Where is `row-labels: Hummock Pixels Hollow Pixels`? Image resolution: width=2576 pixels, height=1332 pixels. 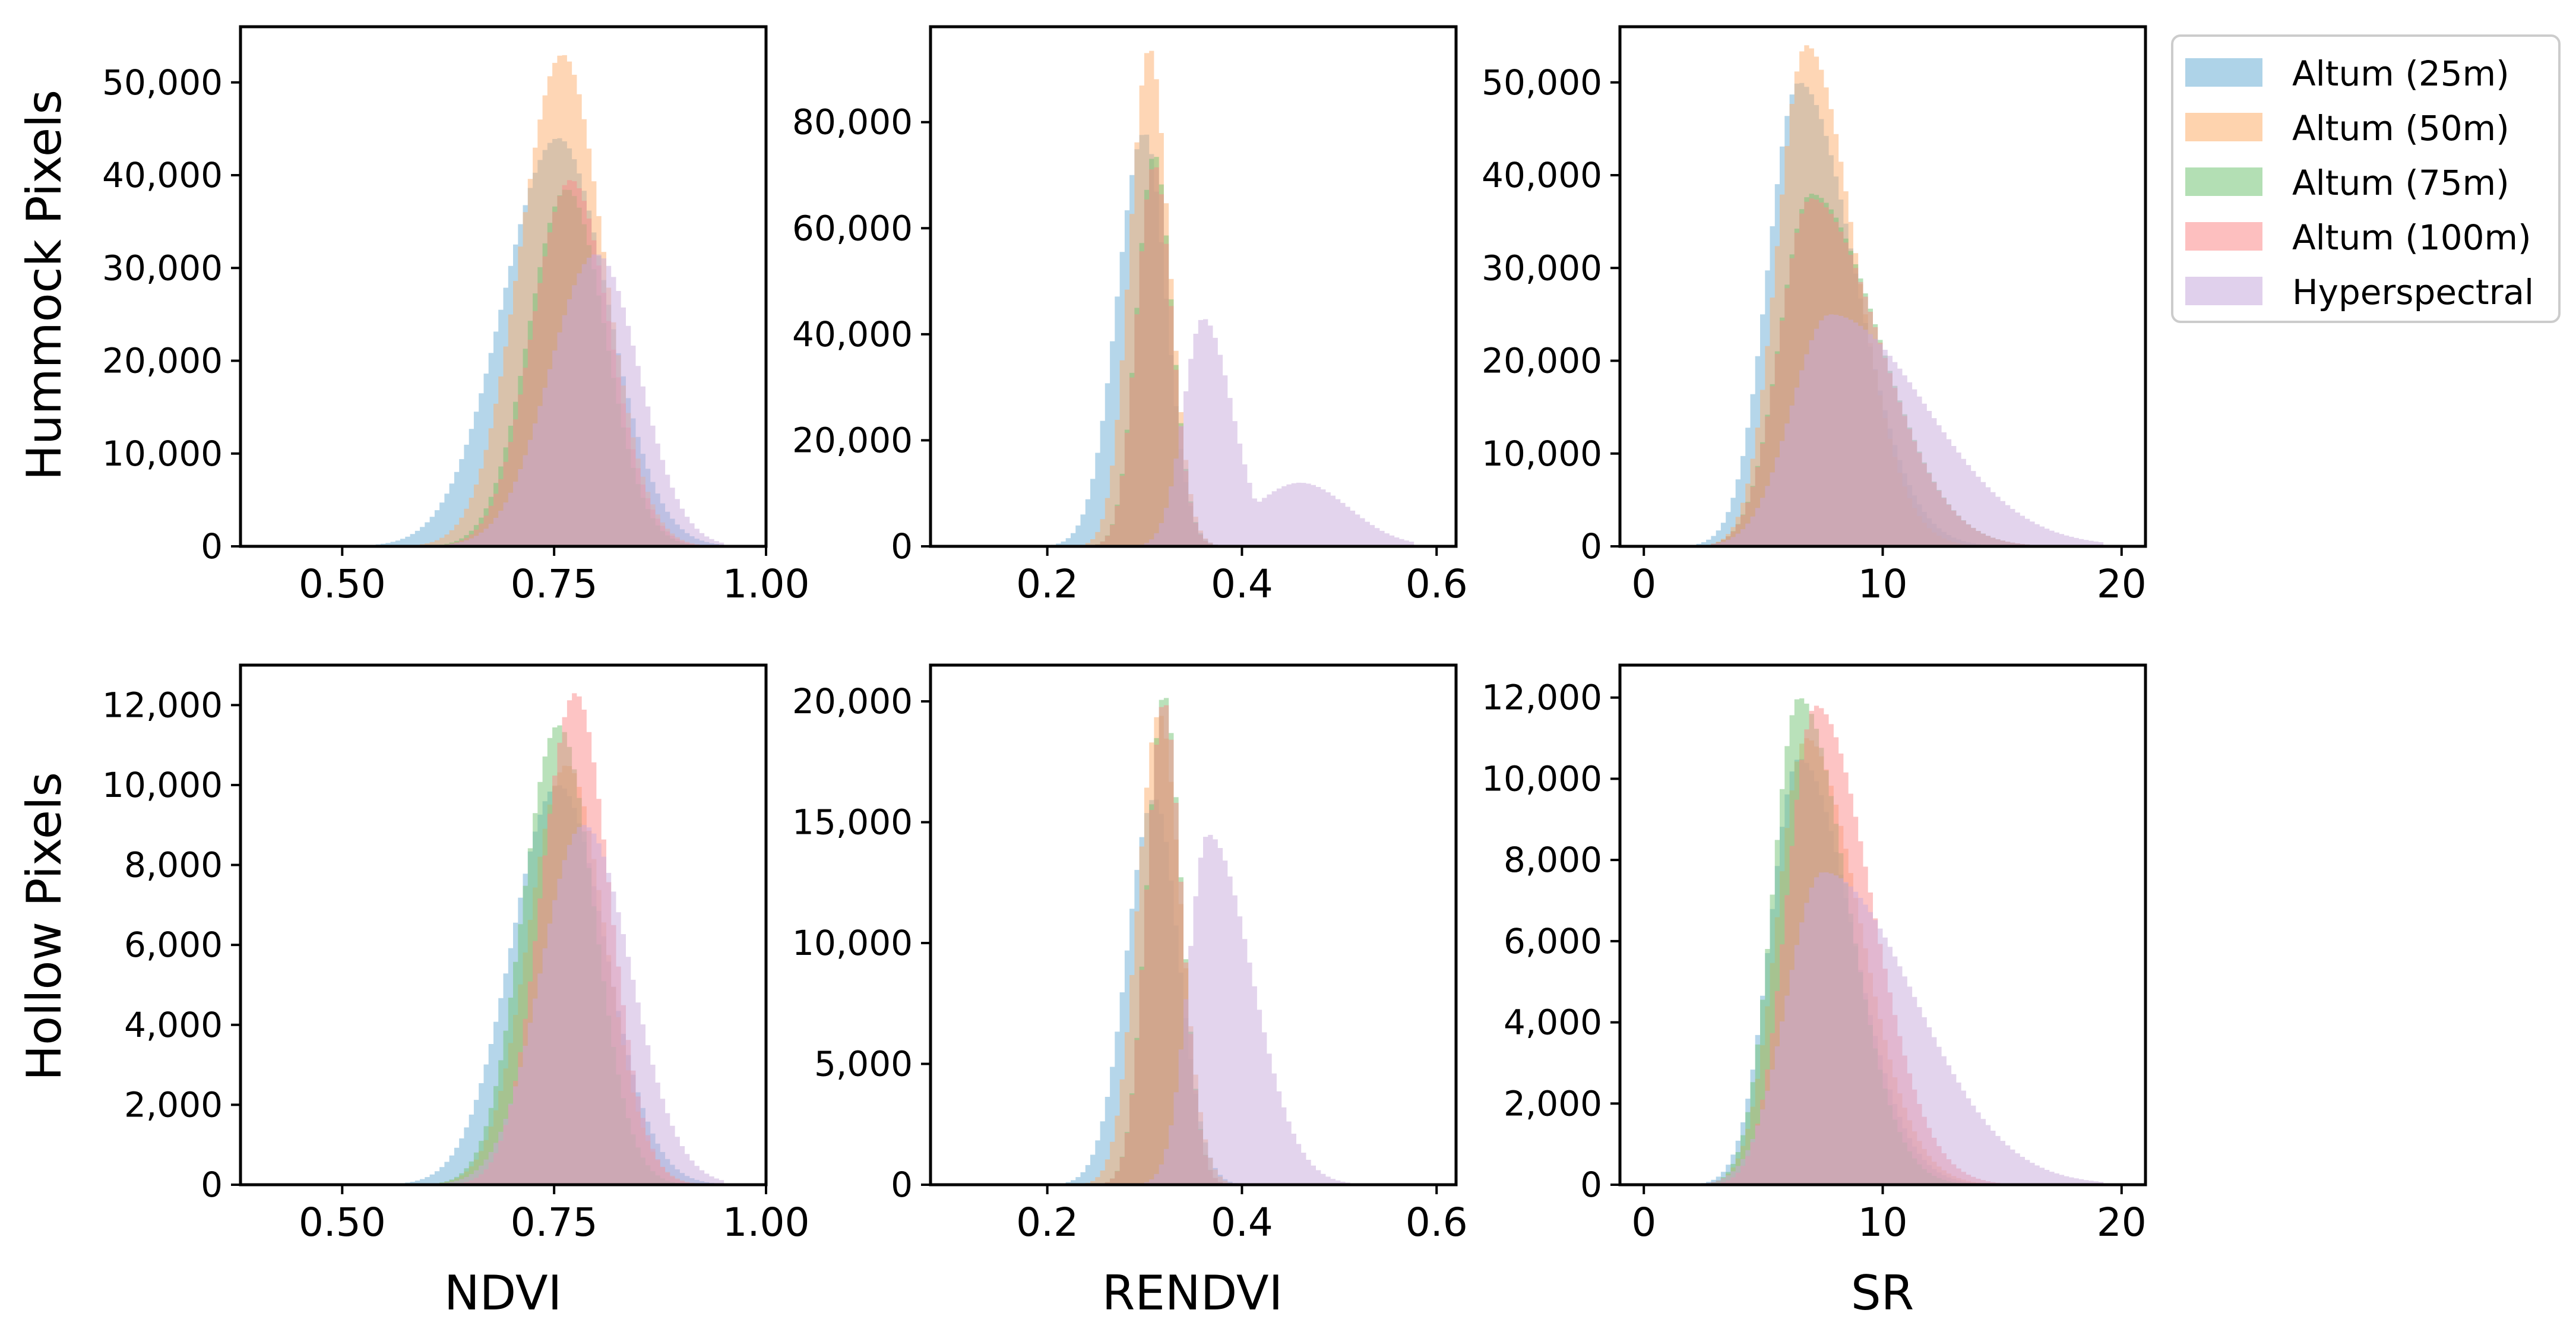 row-labels: Hummock Pixels Hollow Pixels is located at coordinates (44, 585).